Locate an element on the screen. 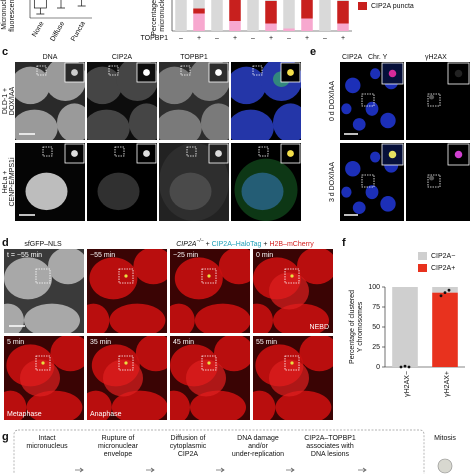 This screenshot has width=474, height=474. stage-label: Metaphase is located at coordinates (24, 414).